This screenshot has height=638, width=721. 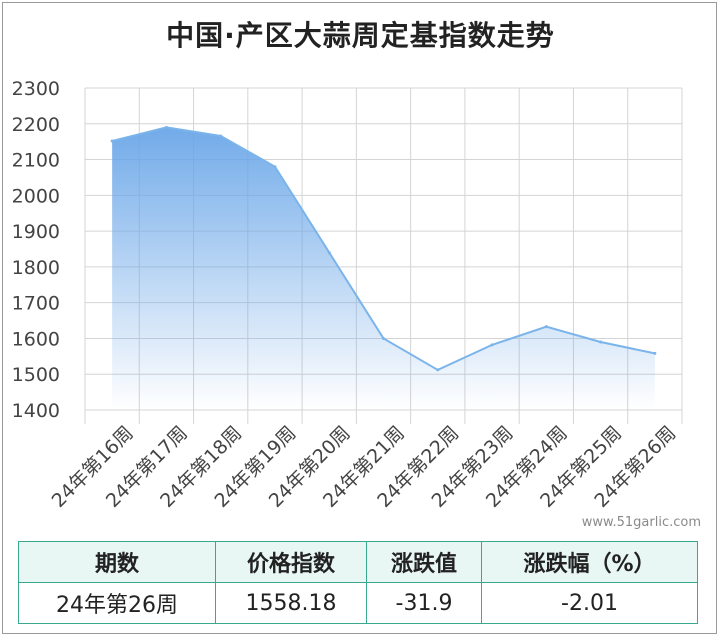 What do you see at coordinates (36, 411) in the screenshot?
I see `y-tick-label: 1400` at bounding box center [36, 411].